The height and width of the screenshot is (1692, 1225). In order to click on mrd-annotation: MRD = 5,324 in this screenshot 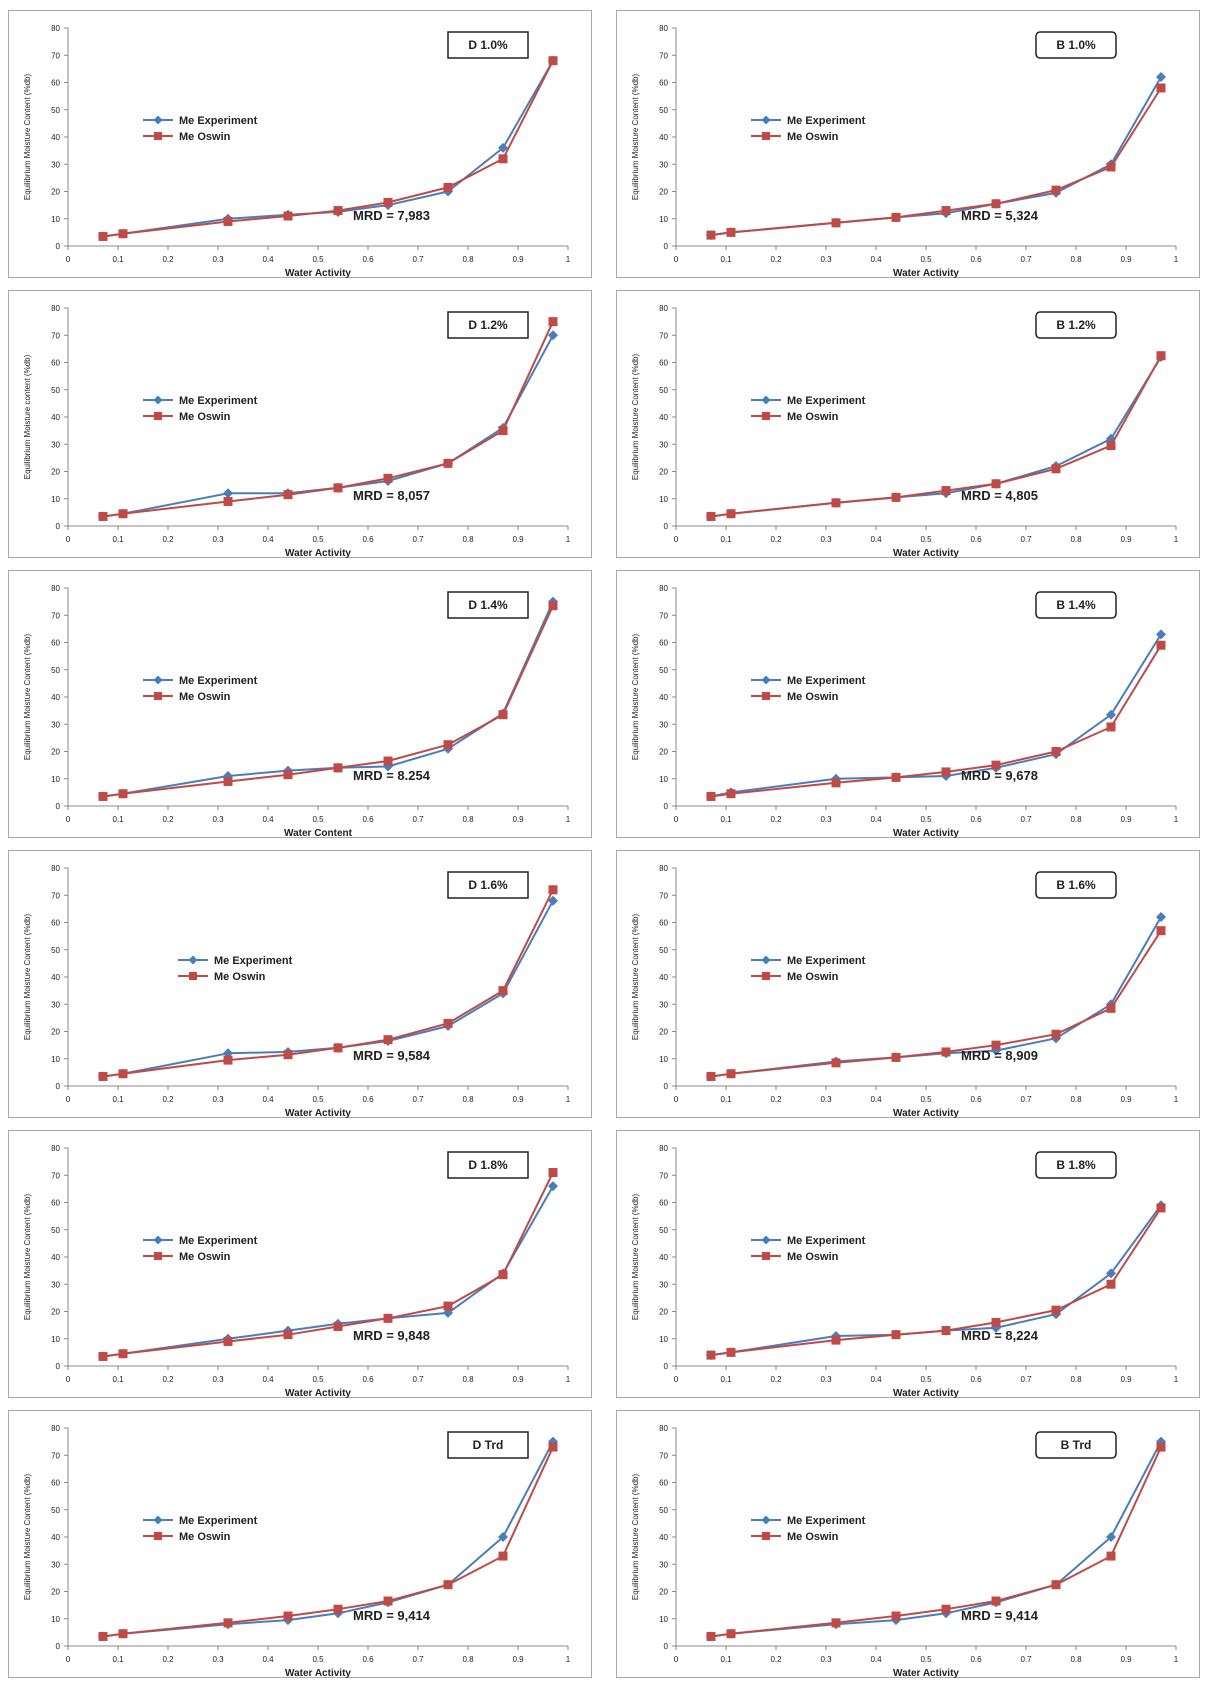, I will do `click(1000, 215)`.